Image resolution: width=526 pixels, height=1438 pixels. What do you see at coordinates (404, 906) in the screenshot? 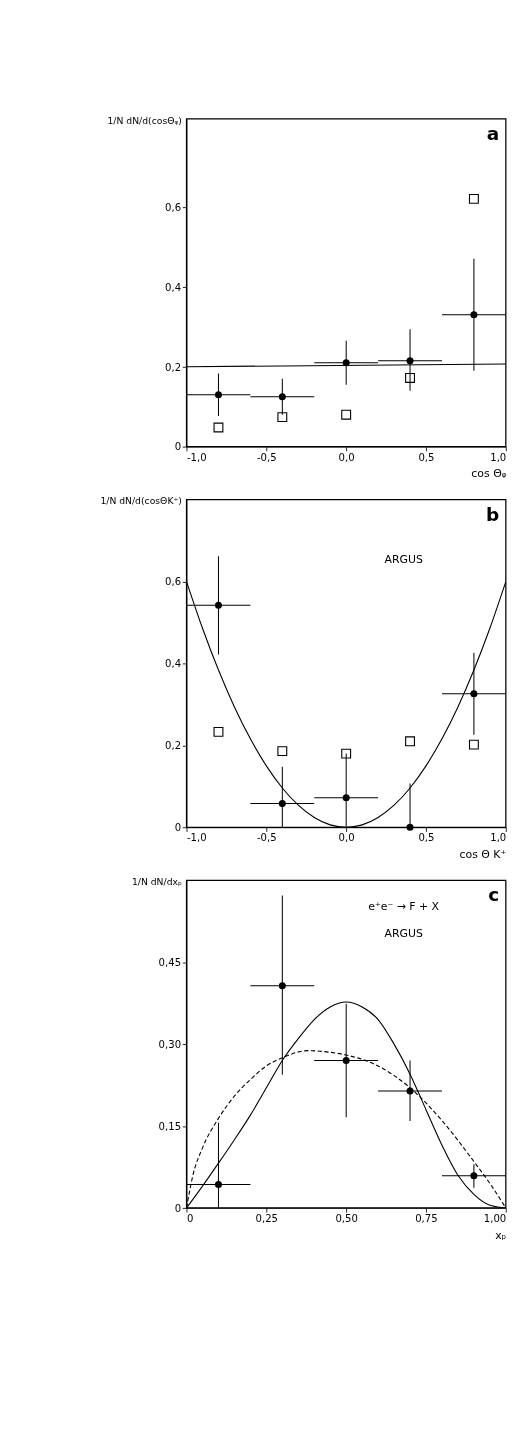
I see `annotation: e⁺e⁻ → F + X` at bounding box center [404, 906].